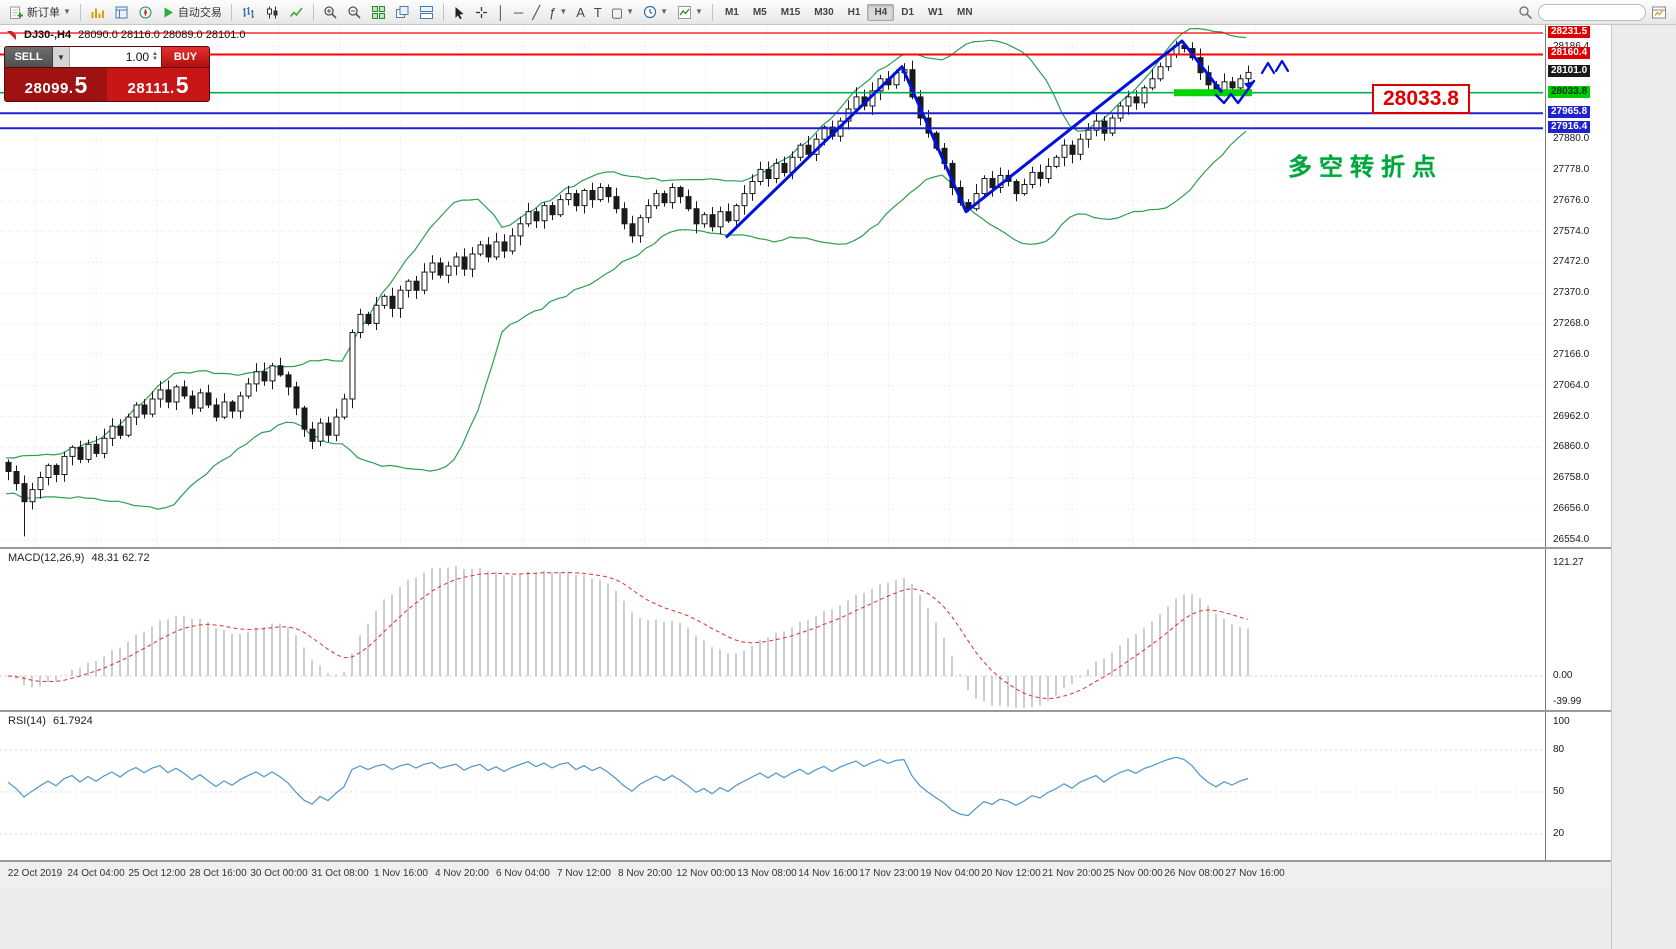 The width and height of the screenshot is (1676, 949). Describe the element at coordinates (1194, 873) in the screenshot. I see `time-axis-label: 26 Nov 08:00` at that location.